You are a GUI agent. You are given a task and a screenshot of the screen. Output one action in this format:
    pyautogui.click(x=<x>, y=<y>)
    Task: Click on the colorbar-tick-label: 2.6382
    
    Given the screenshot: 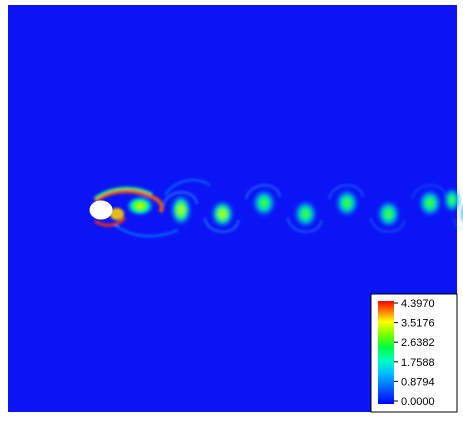 What is the action you would take?
    pyautogui.click(x=418, y=343)
    